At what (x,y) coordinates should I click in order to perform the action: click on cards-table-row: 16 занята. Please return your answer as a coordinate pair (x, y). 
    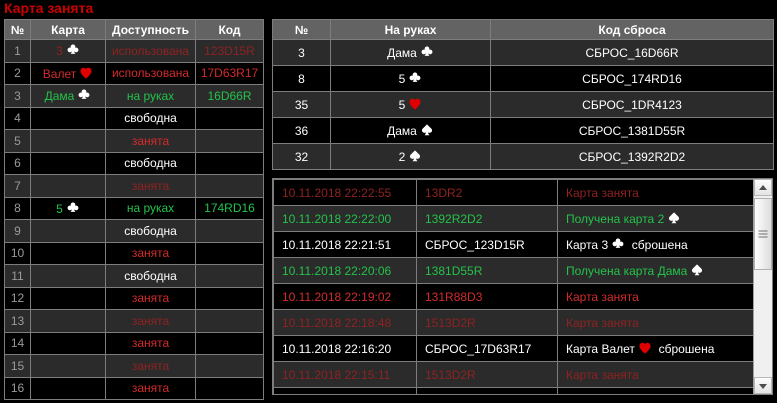
    Looking at the image, I should click on (134, 388).